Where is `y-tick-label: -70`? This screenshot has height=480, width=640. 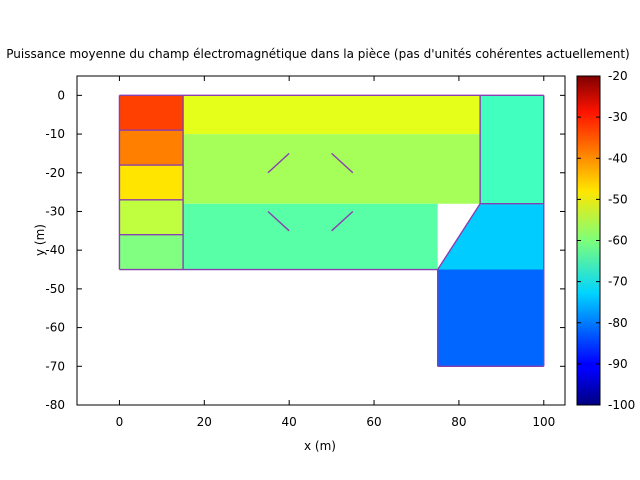 y-tick-label: -70 is located at coordinates (55, 366).